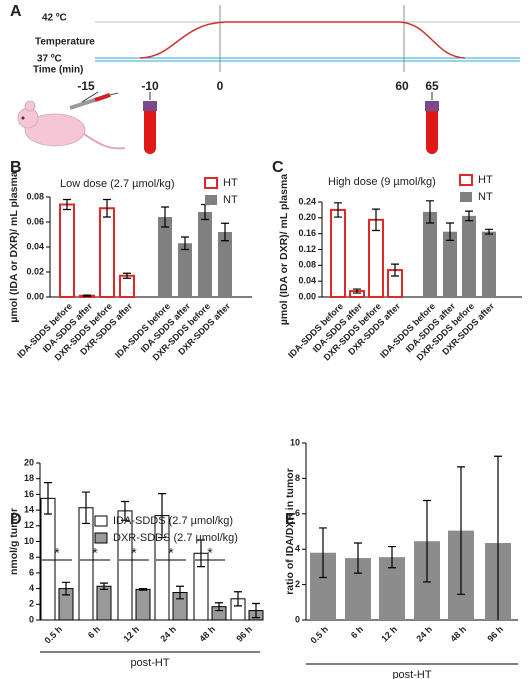  I want to click on temp-low: 37 ºC, so click(49, 59).